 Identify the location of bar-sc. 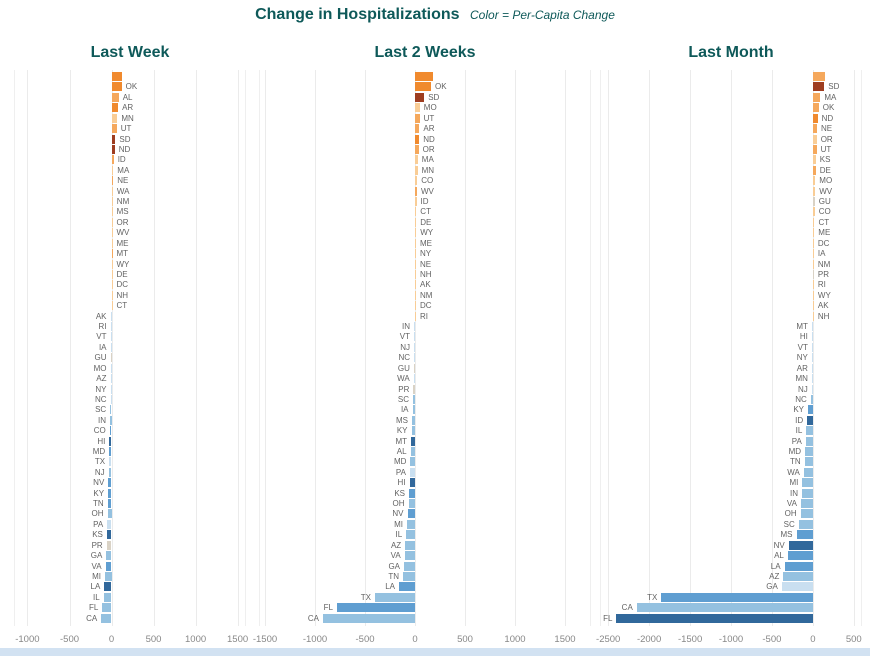
(805, 524).